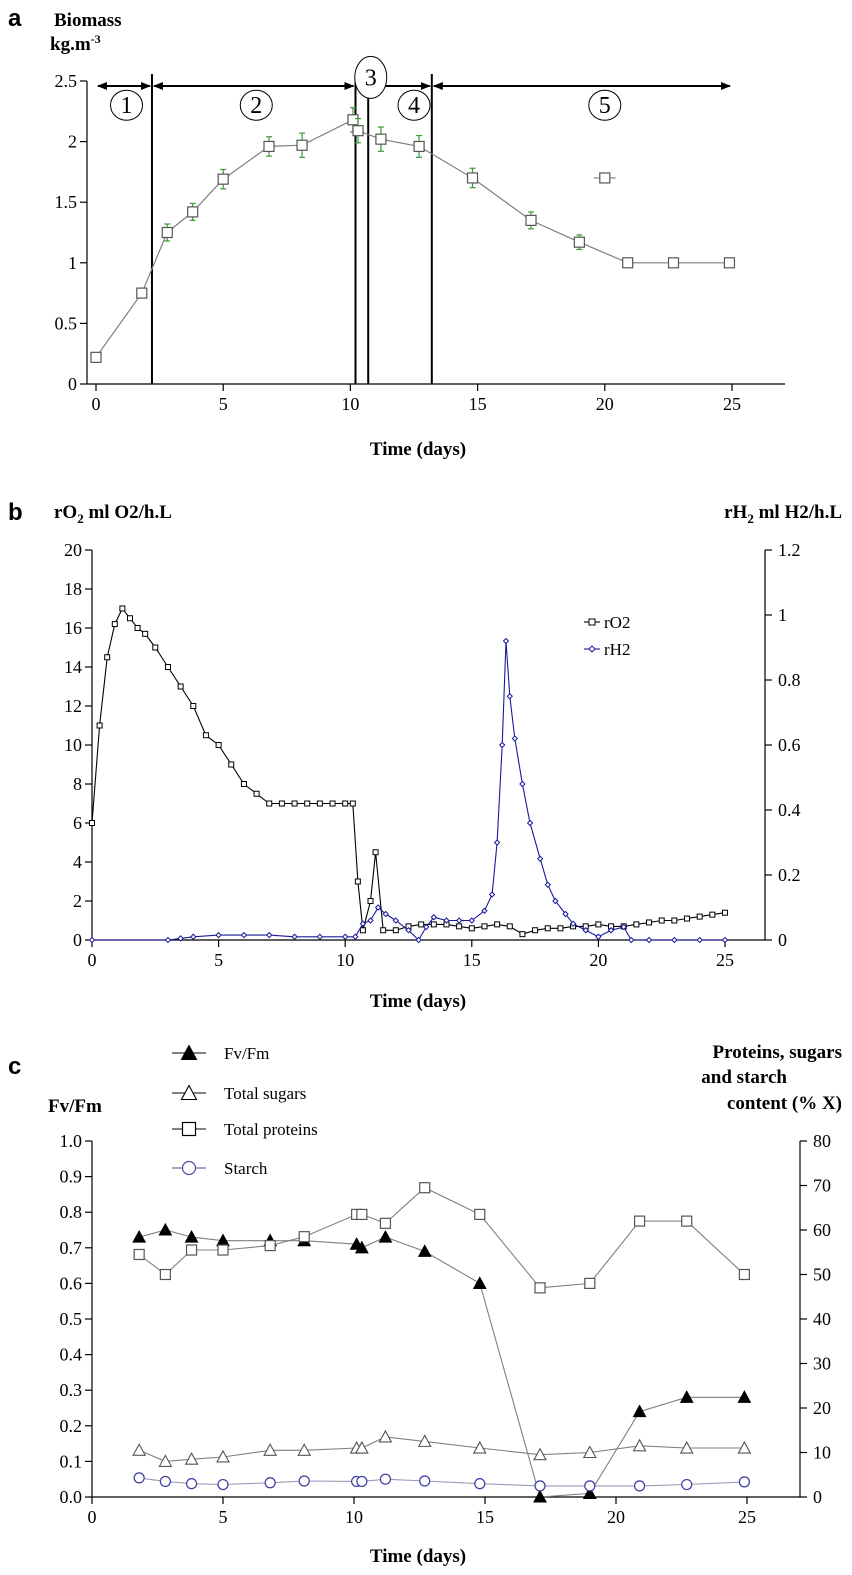 Image resolution: width=852 pixels, height=1575 pixels. I want to click on legend-rH2-label: rH2, so click(617, 649).